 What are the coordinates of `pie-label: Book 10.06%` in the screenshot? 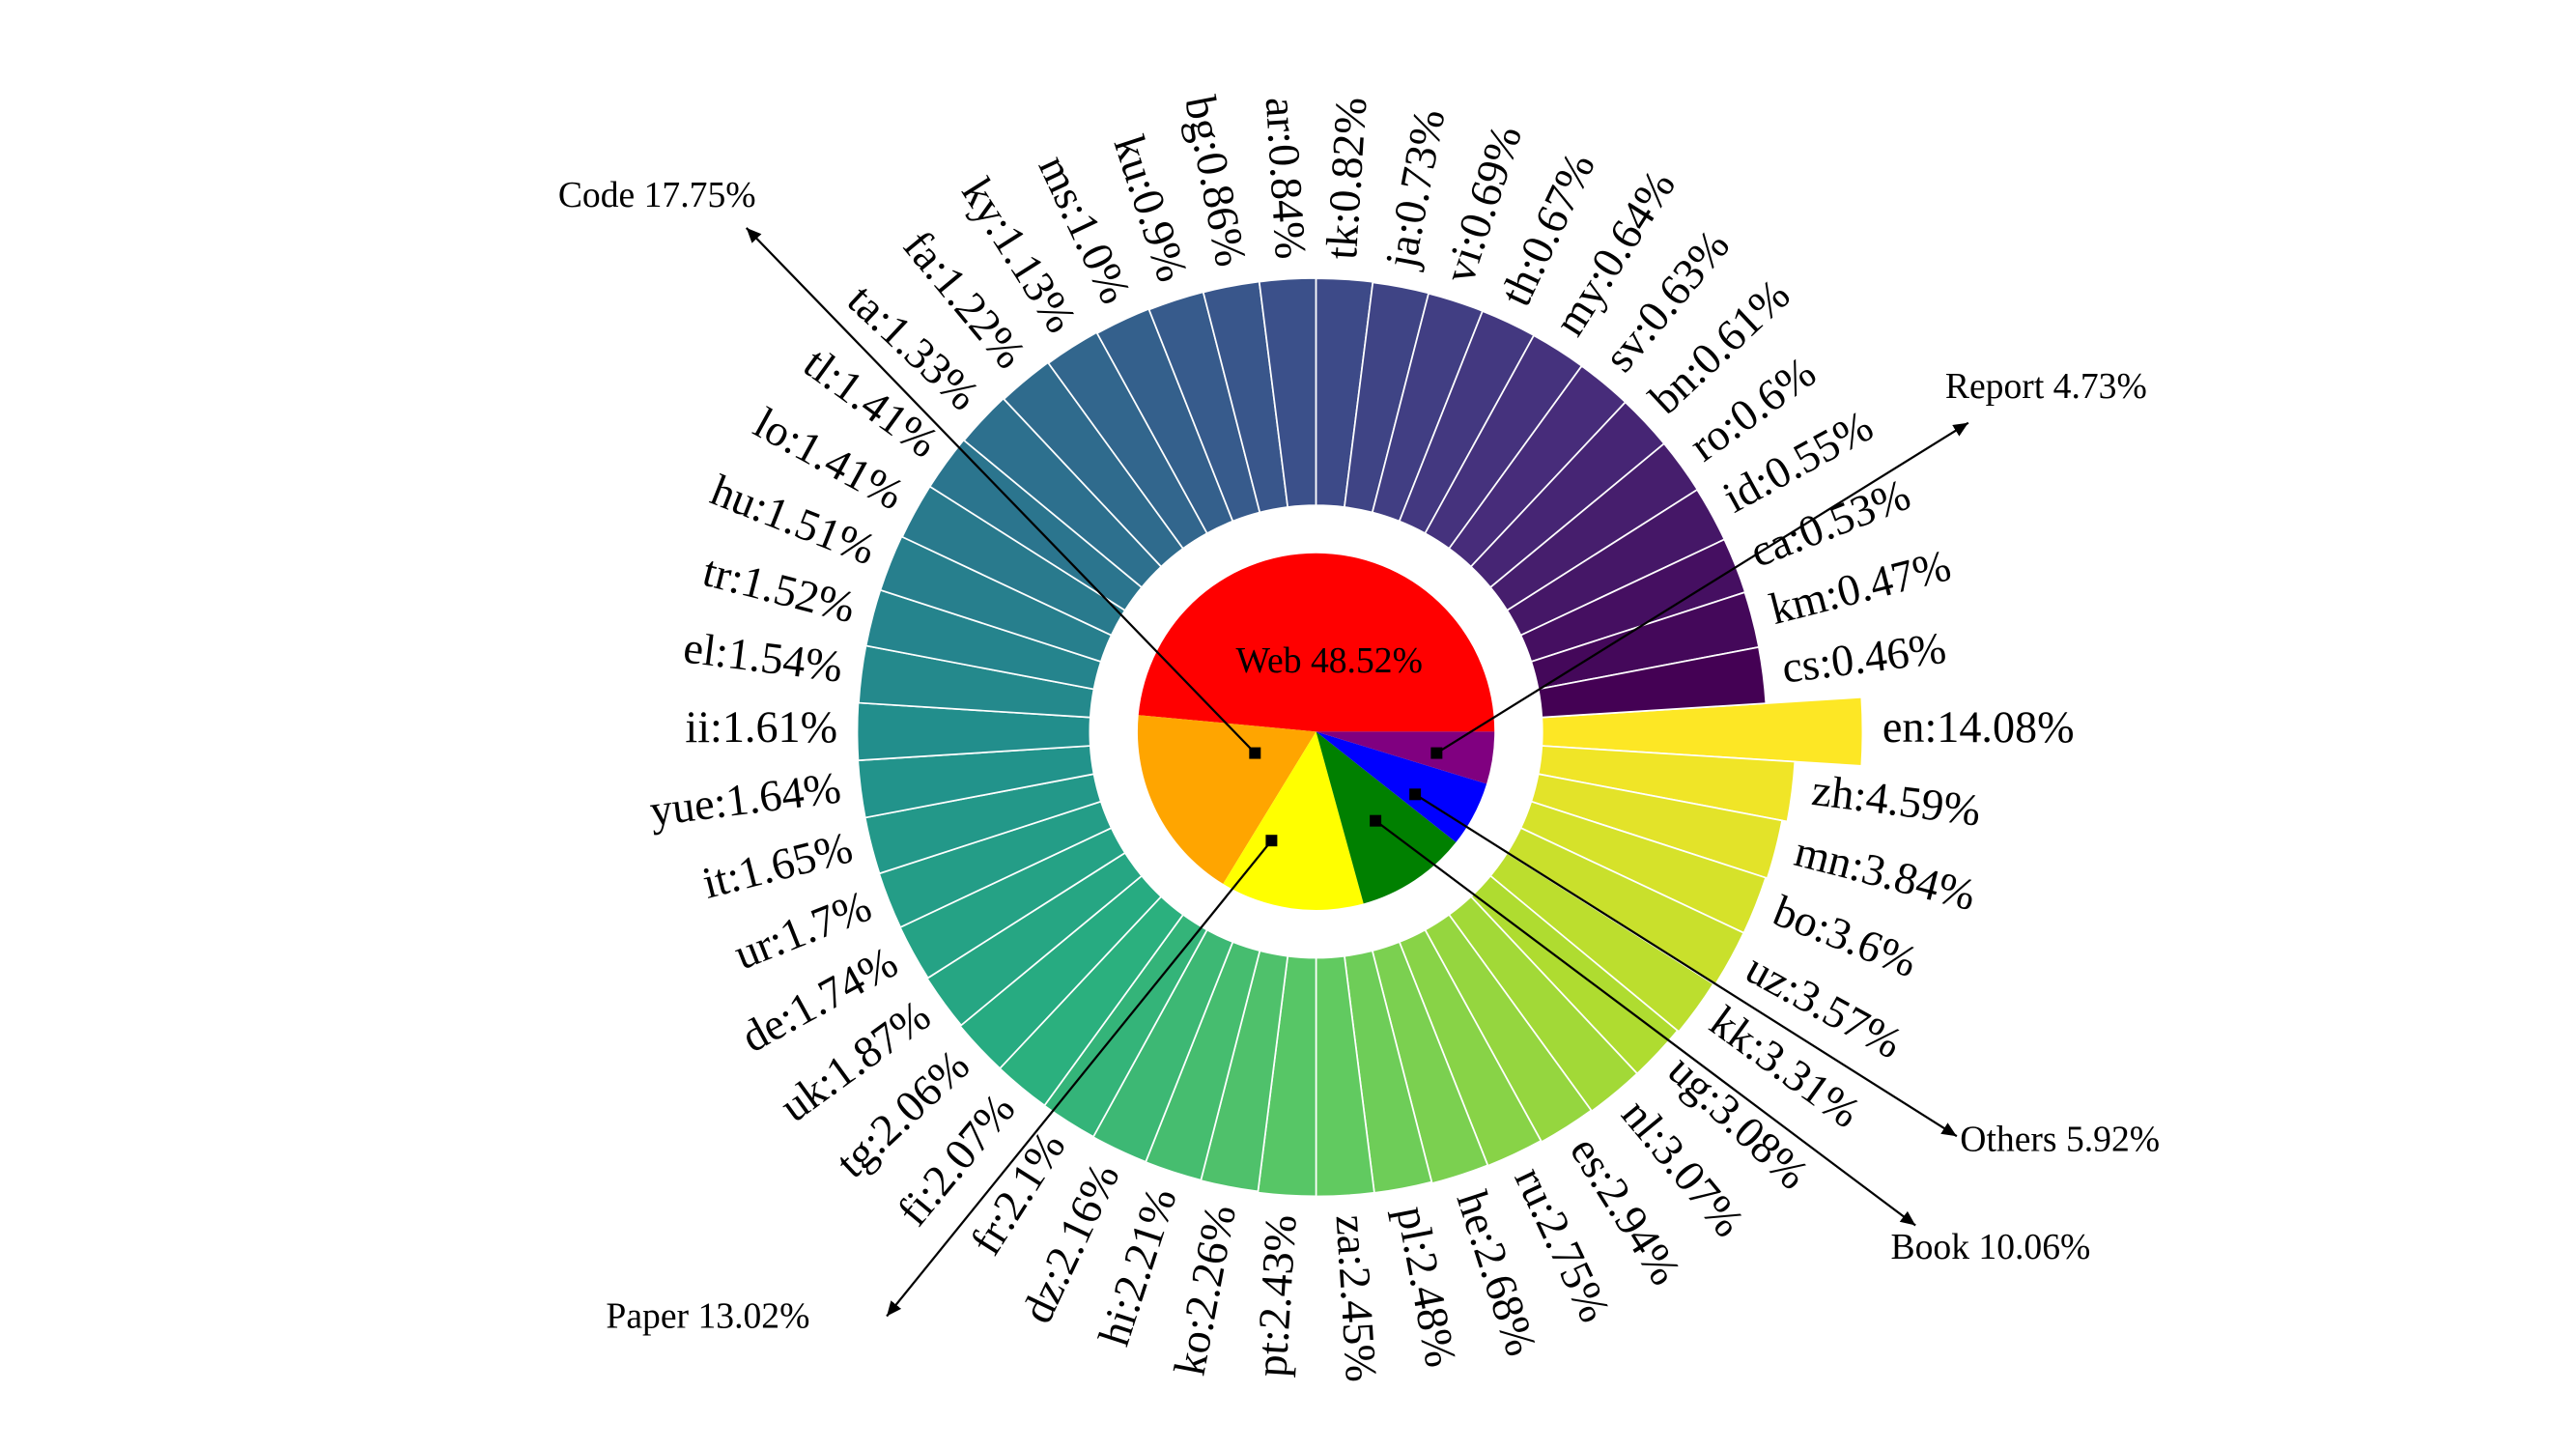 It's located at (1991, 1247).